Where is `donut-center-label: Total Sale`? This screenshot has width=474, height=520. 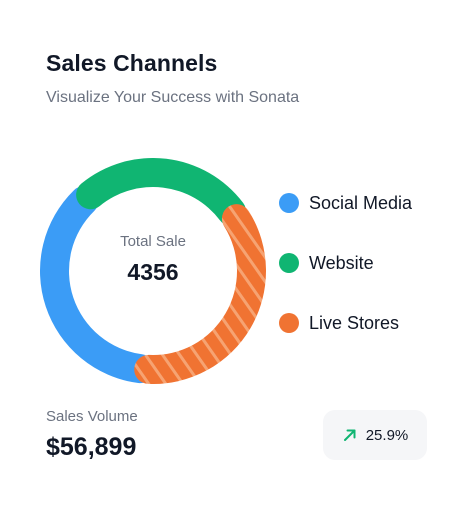
donut-center-label: Total Sale is located at coordinates (153, 241).